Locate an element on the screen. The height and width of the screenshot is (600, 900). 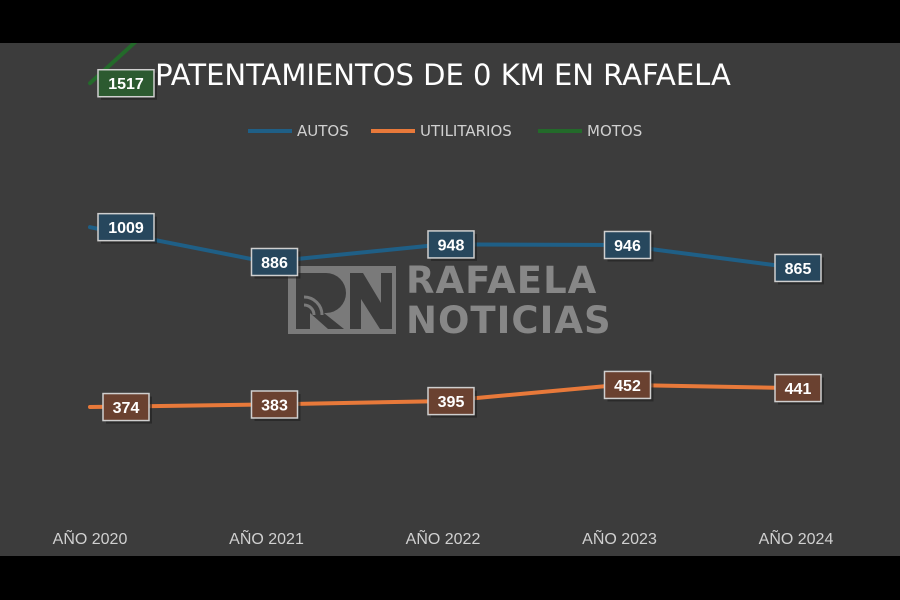
data-label-autos: 1009 is located at coordinates (127, 228).